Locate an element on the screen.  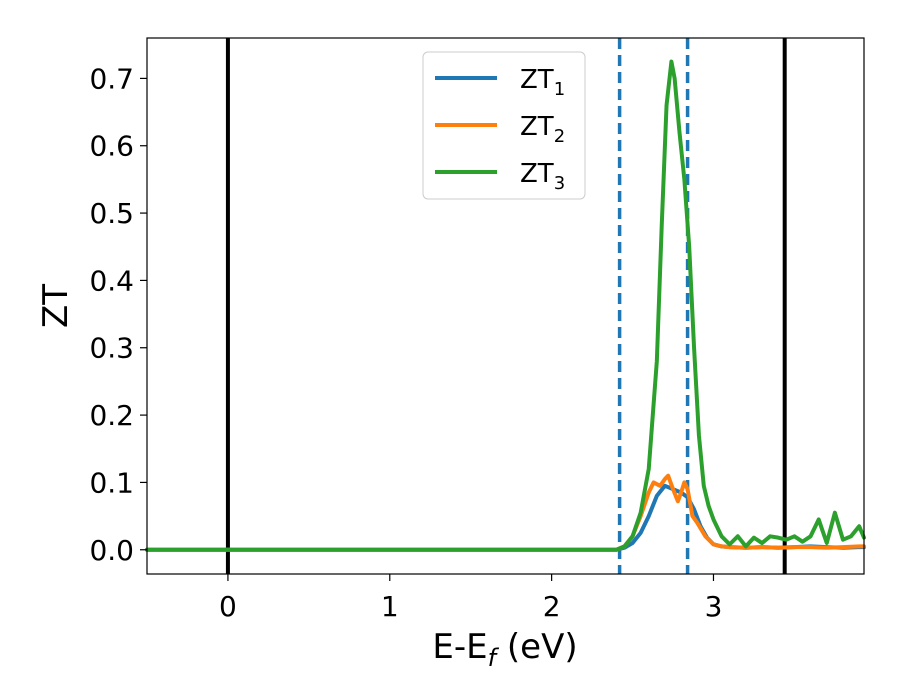
y-tick-label: 0.4 is located at coordinates (111, 280).